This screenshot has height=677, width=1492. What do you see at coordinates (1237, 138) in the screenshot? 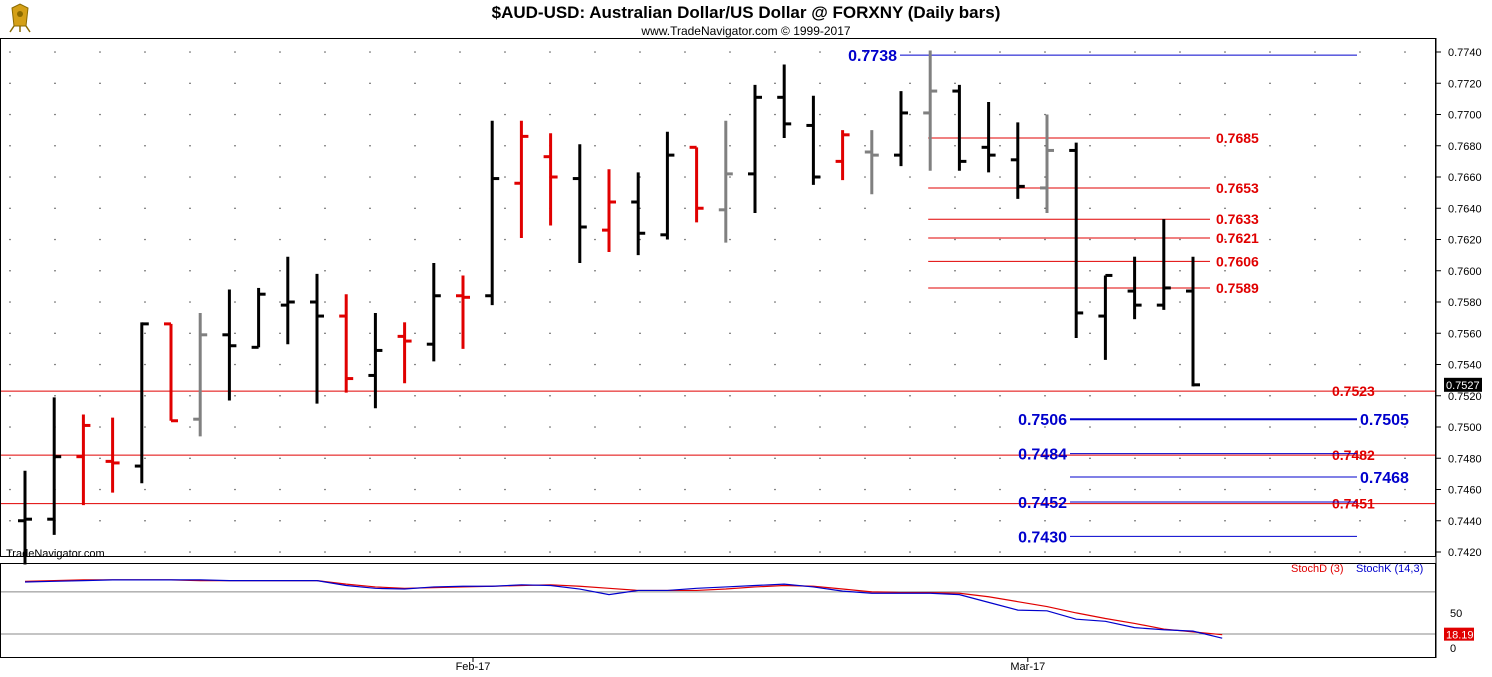
I see `red-level-label: 0.7685` at bounding box center [1237, 138].